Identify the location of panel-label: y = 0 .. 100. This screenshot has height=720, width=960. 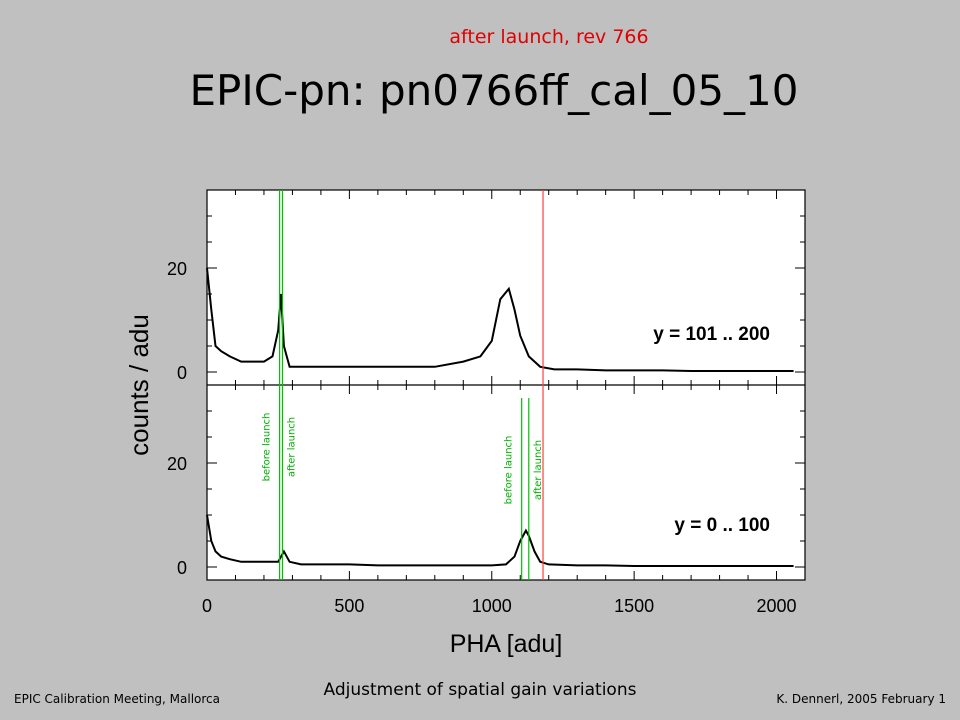
(722, 525).